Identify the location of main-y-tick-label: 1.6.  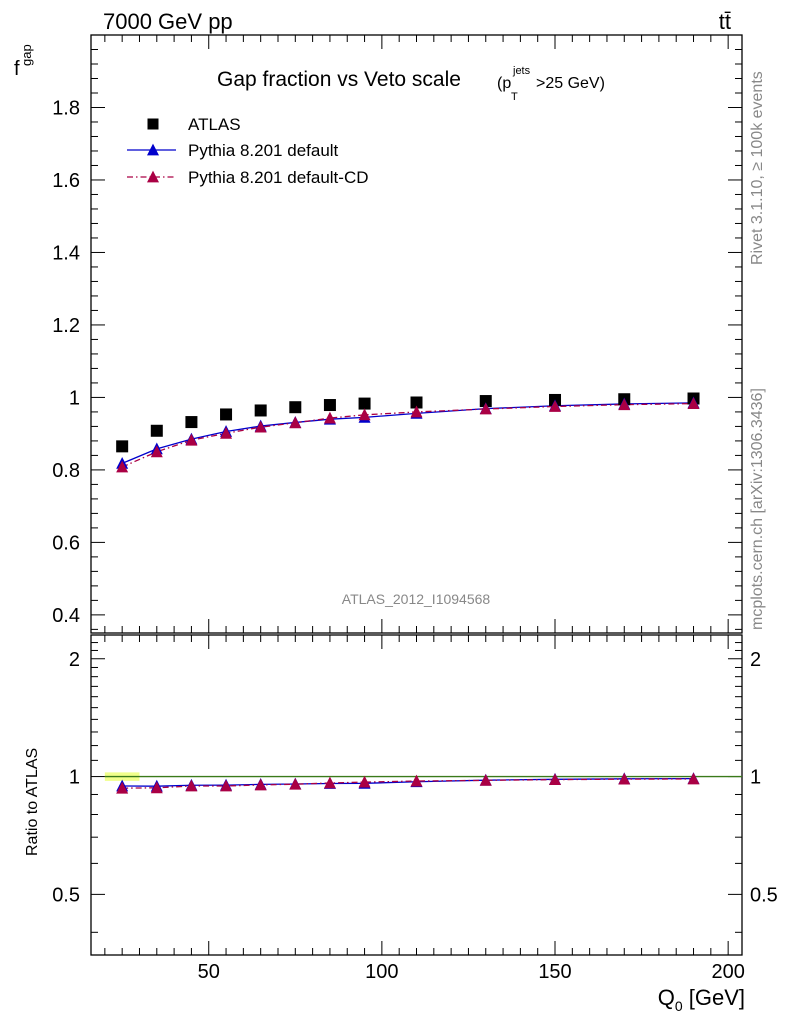
(66, 181).